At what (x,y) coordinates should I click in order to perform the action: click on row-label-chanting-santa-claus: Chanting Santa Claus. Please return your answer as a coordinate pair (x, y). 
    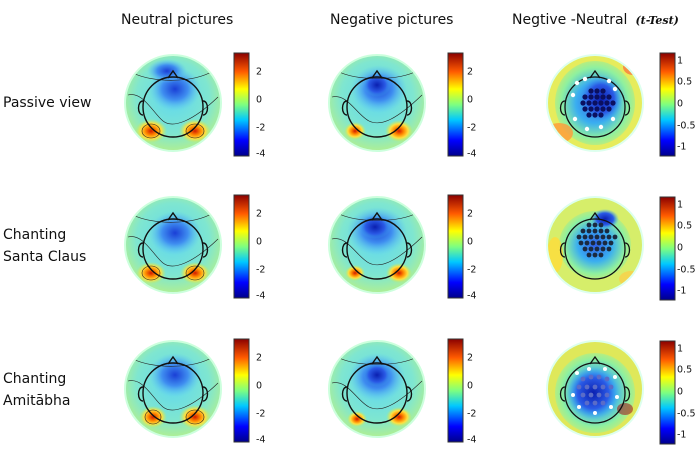
    Looking at the image, I should click on (44, 246).